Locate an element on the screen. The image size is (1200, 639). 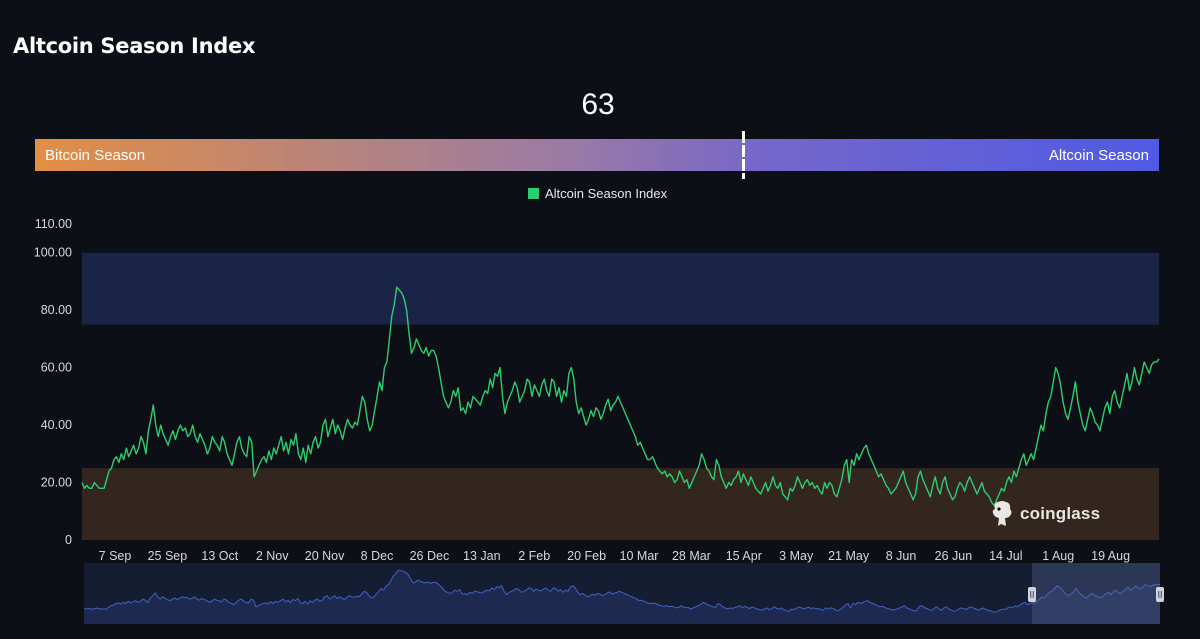
bitcoin-season-band is located at coordinates (620, 504).